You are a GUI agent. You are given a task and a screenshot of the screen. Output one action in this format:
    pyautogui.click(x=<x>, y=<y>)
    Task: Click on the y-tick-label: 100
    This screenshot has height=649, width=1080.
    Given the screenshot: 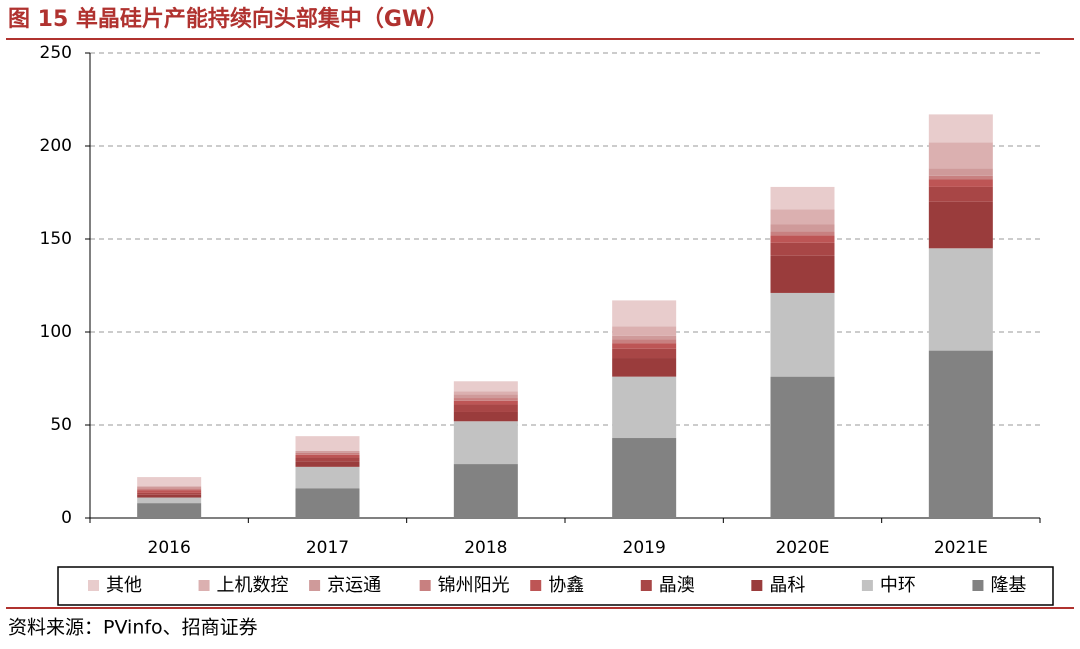 What is the action you would take?
    pyautogui.click(x=56, y=332)
    